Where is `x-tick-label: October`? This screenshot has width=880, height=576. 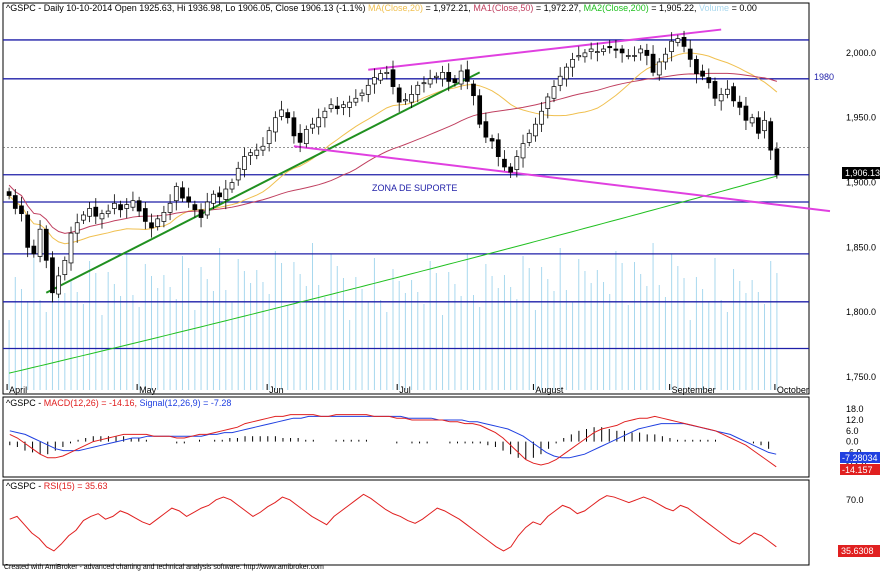 x-tick-label: October is located at coordinates (793, 390).